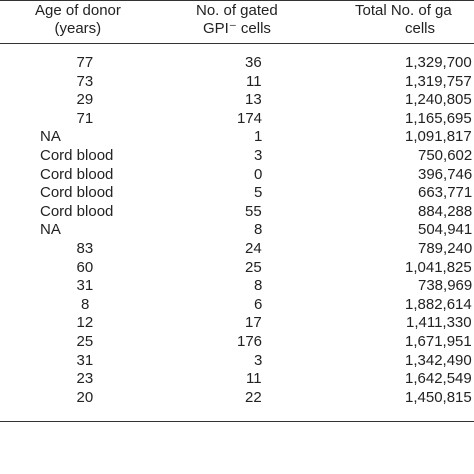  I want to click on total-cells-cell: 396,746, so click(445, 174).